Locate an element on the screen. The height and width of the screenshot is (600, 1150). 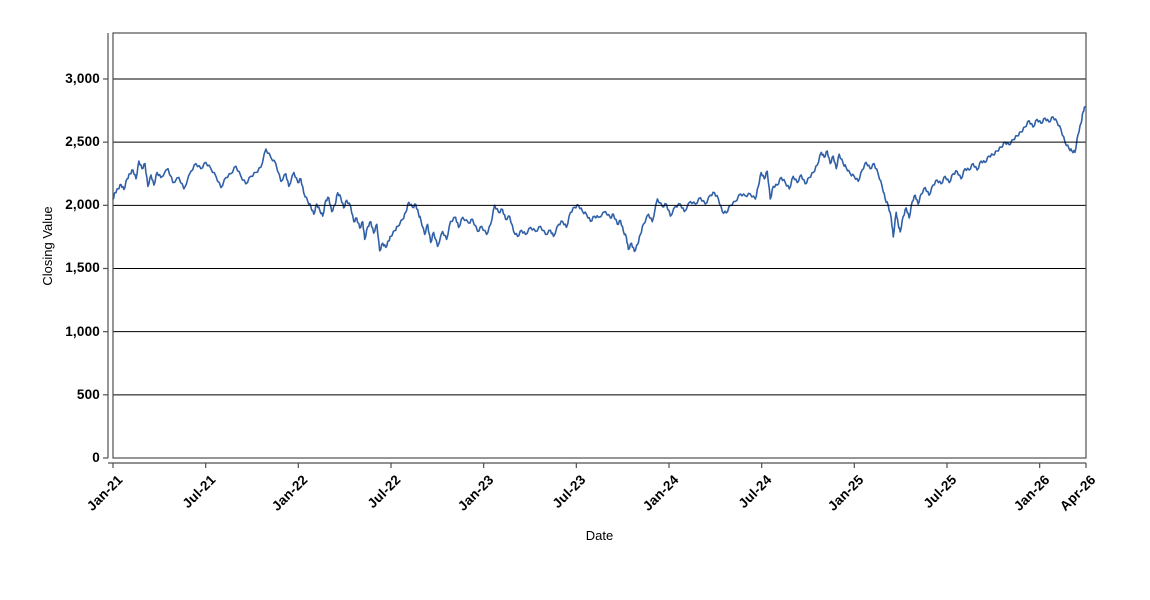
y-axis-tick-label: 2,000 is located at coordinates (82, 205).